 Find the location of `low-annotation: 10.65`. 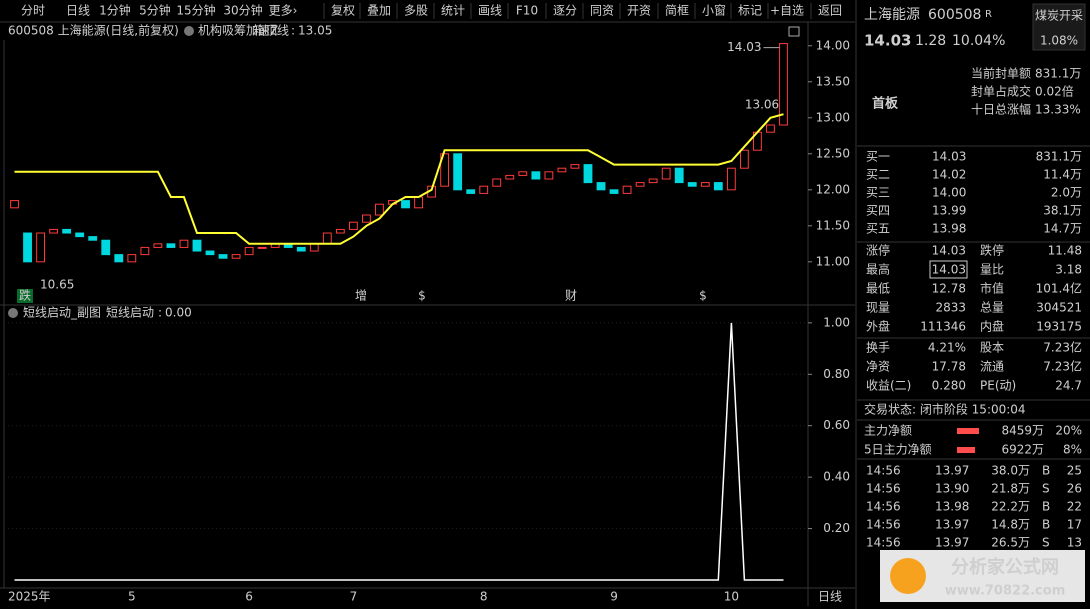

low-annotation: 10.65 is located at coordinates (57, 285).